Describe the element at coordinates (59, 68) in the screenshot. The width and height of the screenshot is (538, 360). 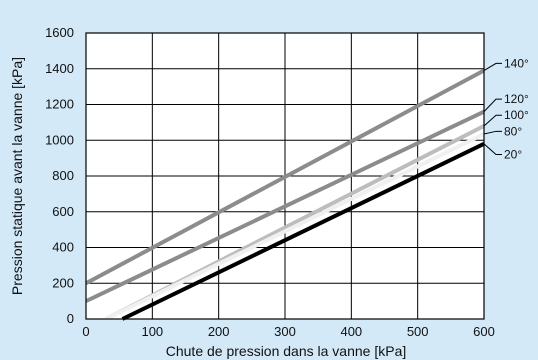
I see `y-tick-label: 1400` at that location.